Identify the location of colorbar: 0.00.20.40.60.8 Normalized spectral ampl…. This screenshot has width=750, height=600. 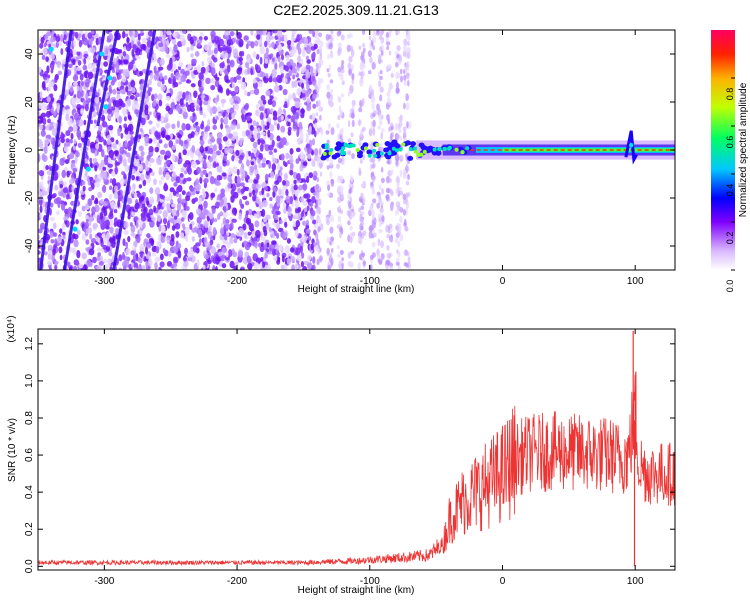
(730, 161).